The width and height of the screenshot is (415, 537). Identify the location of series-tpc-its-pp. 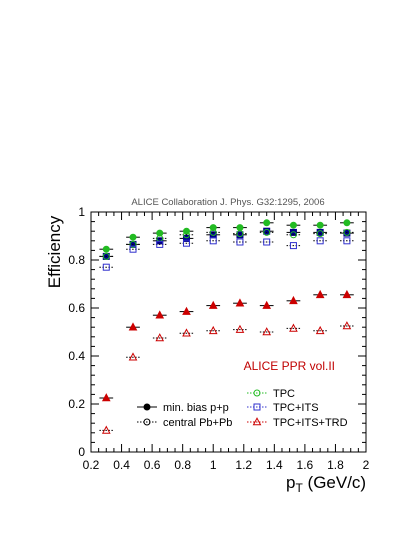
(226, 243).